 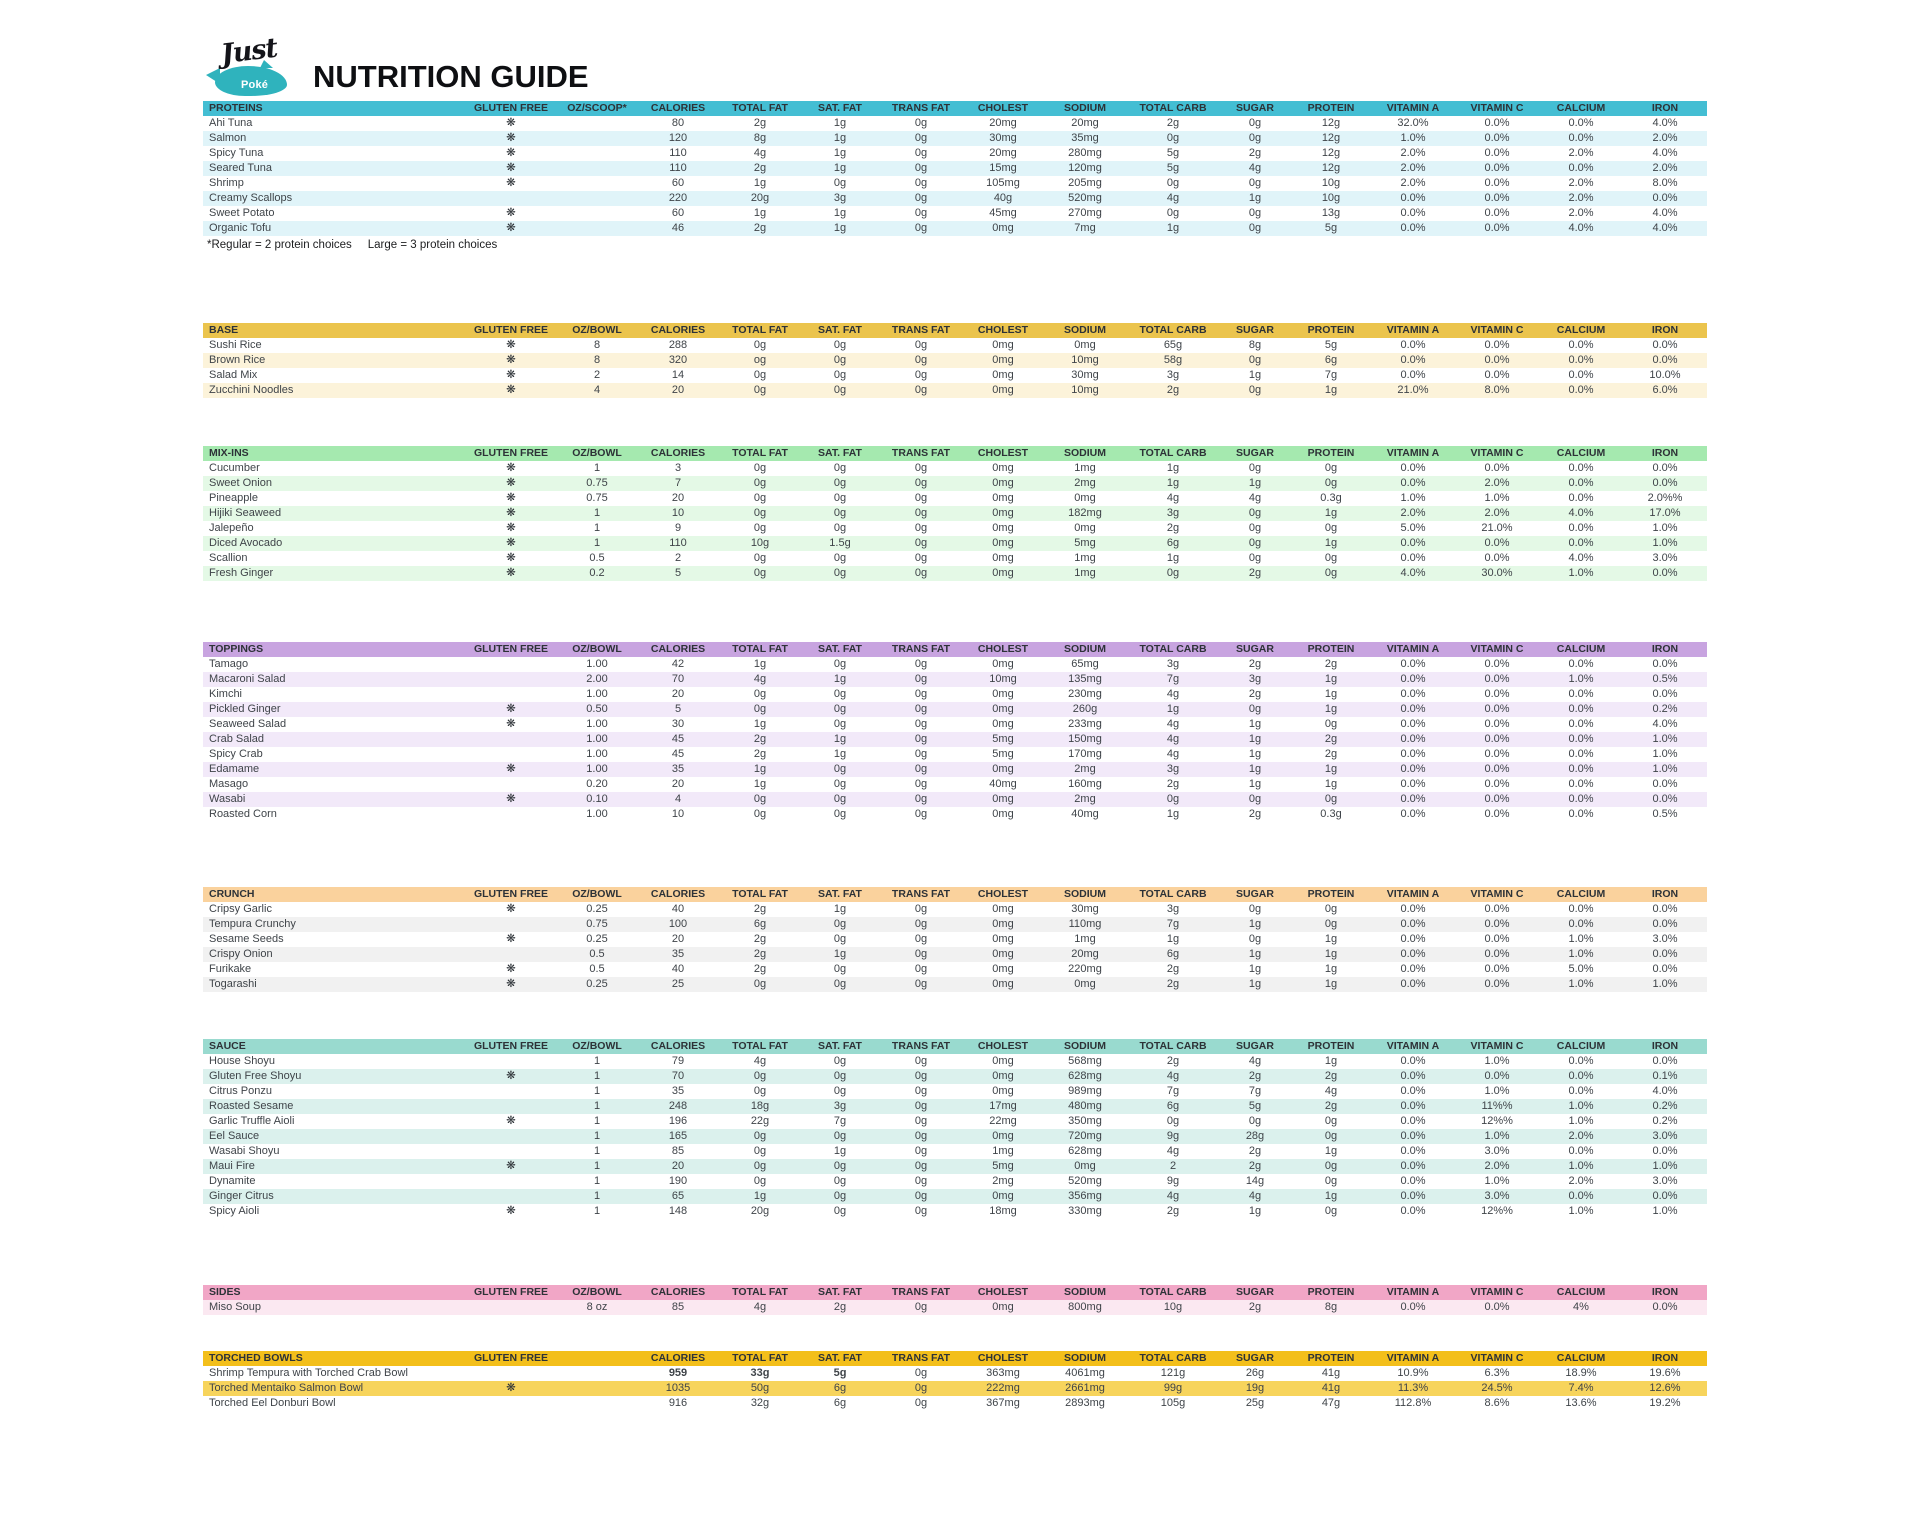 What do you see at coordinates (678, 390) in the screenshot?
I see `value-cell: 20` at bounding box center [678, 390].